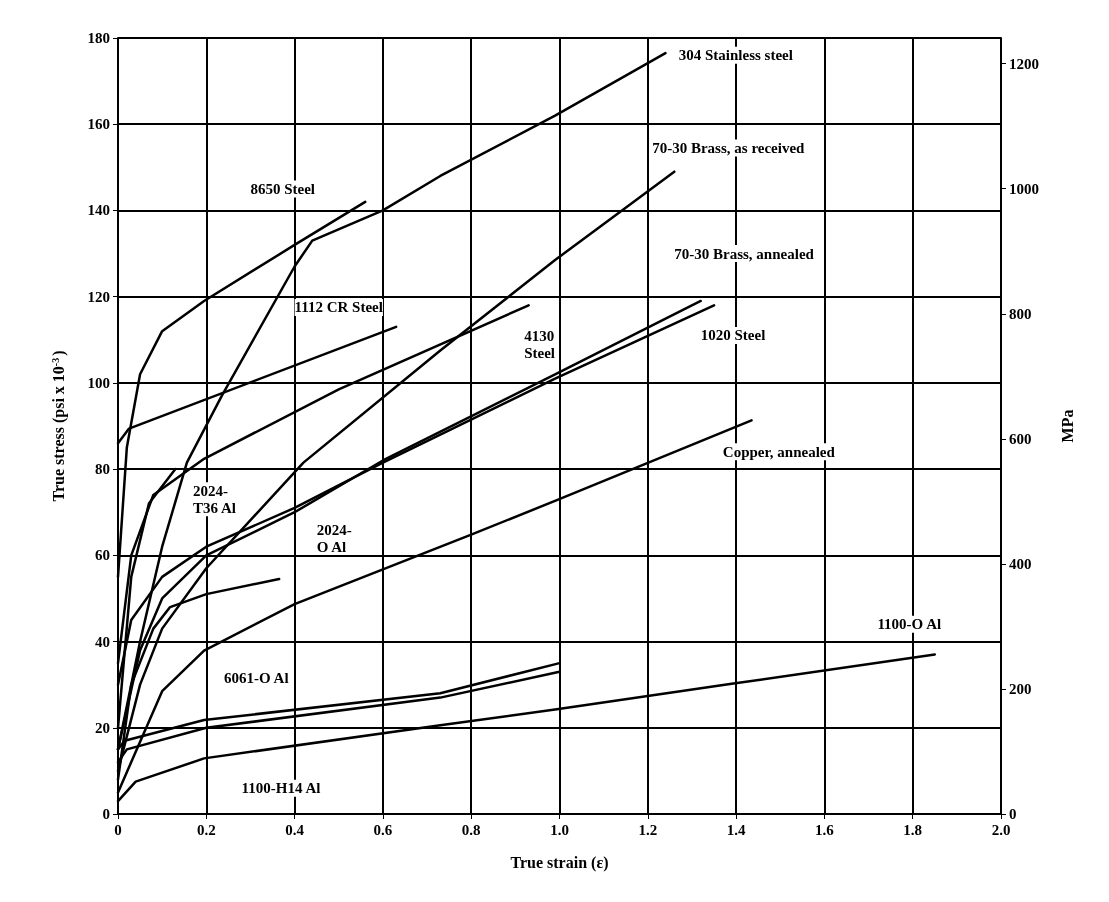 The image size is (1109, 902). I want to click on annotation: 70-30 Brass, as received, so click(729, 147).